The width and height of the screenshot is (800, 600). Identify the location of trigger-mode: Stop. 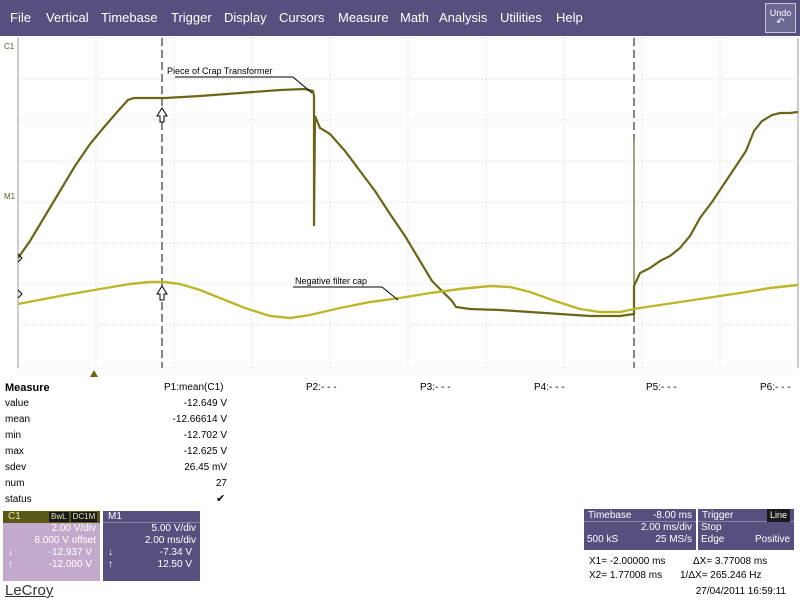
(711, 527).